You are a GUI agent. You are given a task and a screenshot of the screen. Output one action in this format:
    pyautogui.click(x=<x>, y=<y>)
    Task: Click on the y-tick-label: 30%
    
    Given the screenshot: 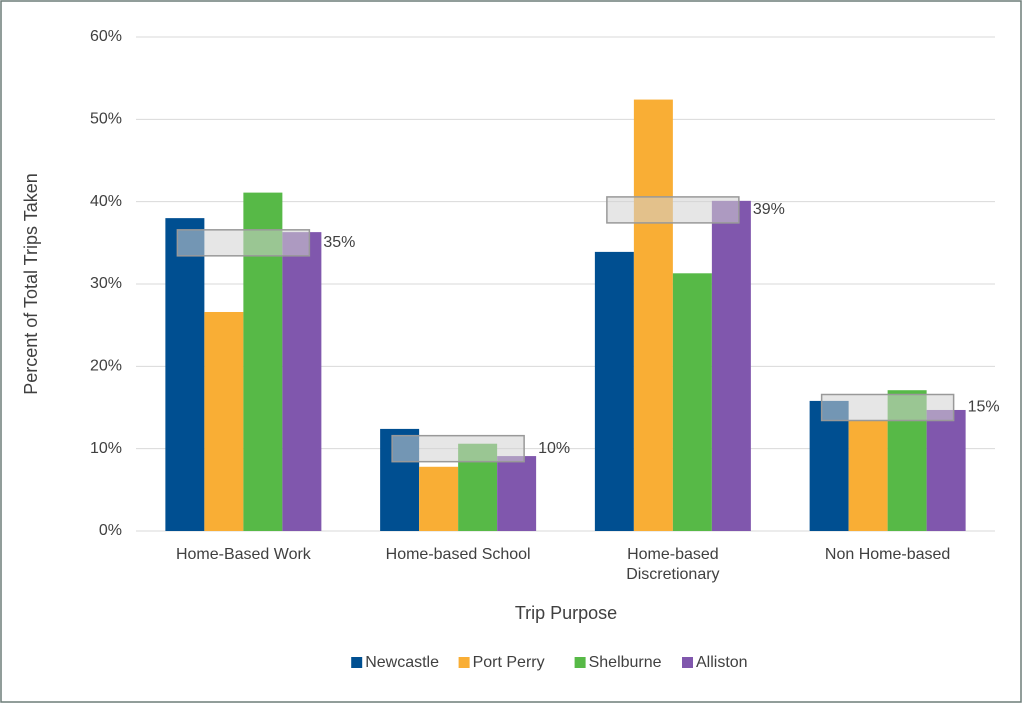 What is the action you would take?
    pyautogui.click(x=106, y=283)
    